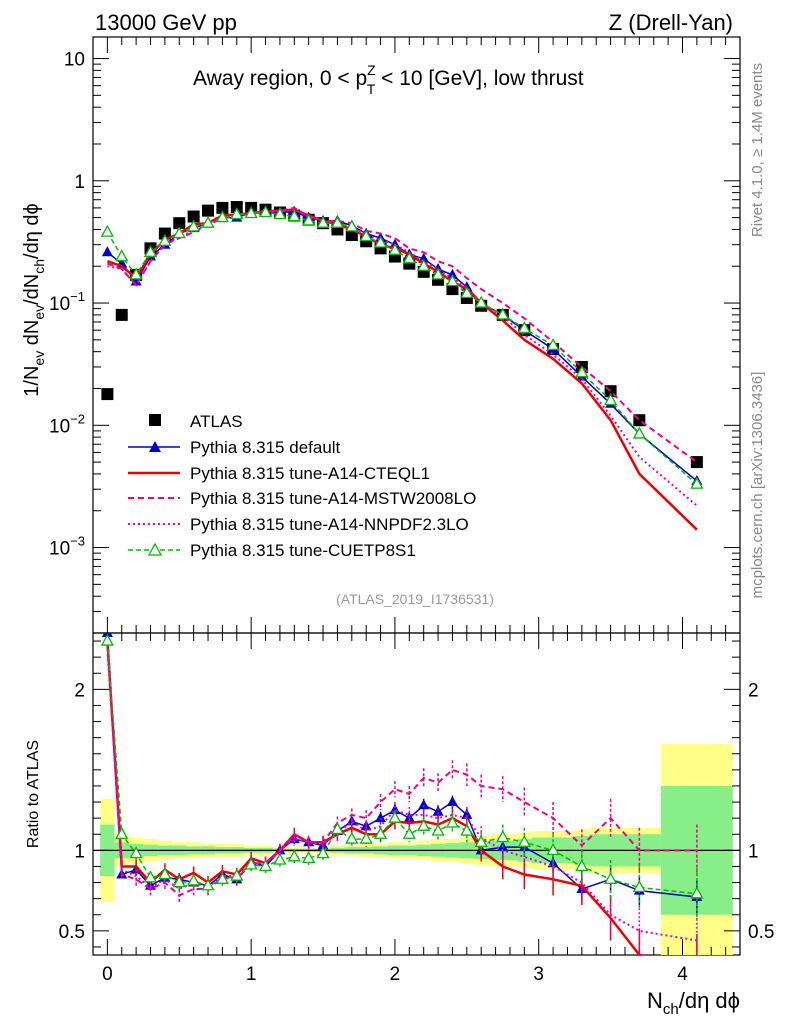 This screenshot has width=786, height=1024. What do you see at coordinates (671, 22) in the screenshot?
I see `process-label: Z (Drell-Yan)` at bounding box center [671, 22].